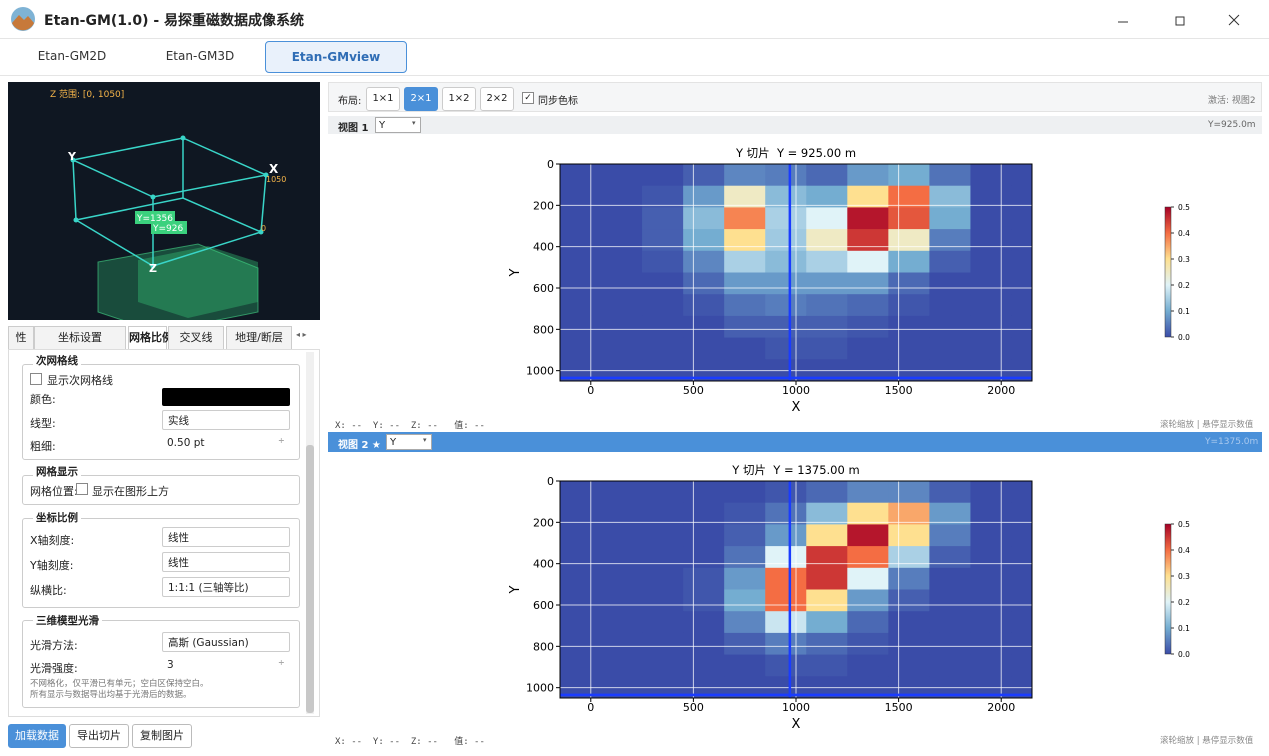  What do you see at coordinates (528, 98) in the screenshot?
I see `checkbox-checked: ✓` at bounding box center [528, 98].